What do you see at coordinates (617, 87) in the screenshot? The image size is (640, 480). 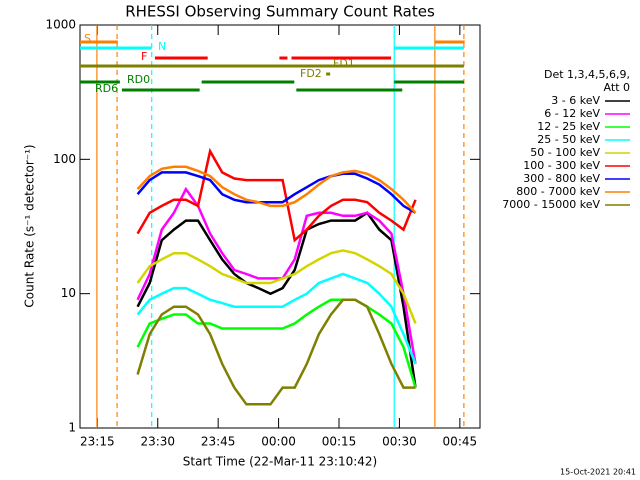 I see `legend-title: Att 0` at bounding box center [617, 87].